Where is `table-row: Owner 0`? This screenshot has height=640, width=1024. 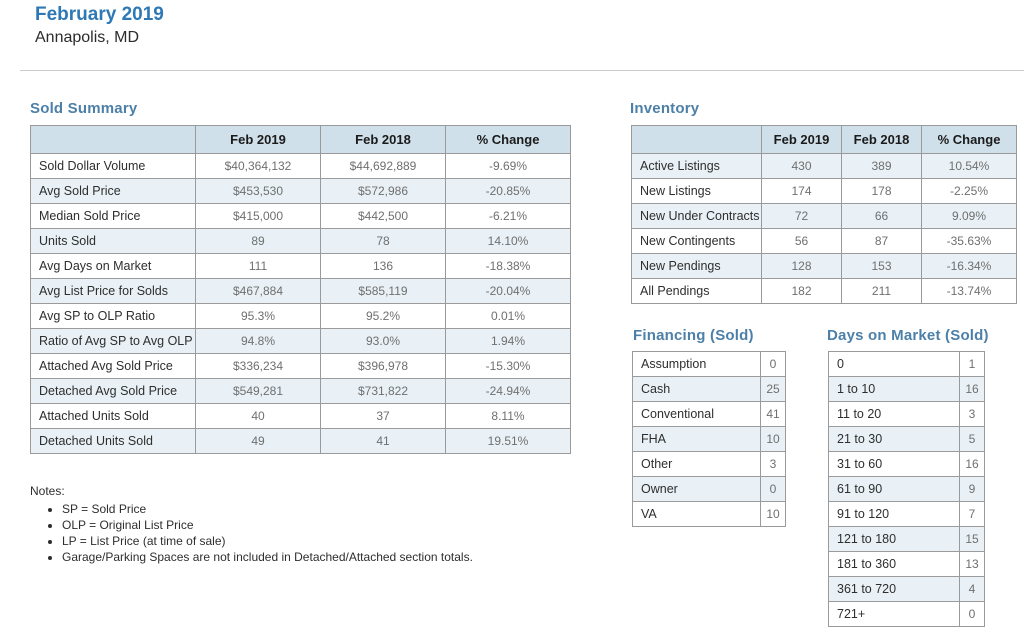 table-row: Owner 0 is located at coordinates (709, 489).